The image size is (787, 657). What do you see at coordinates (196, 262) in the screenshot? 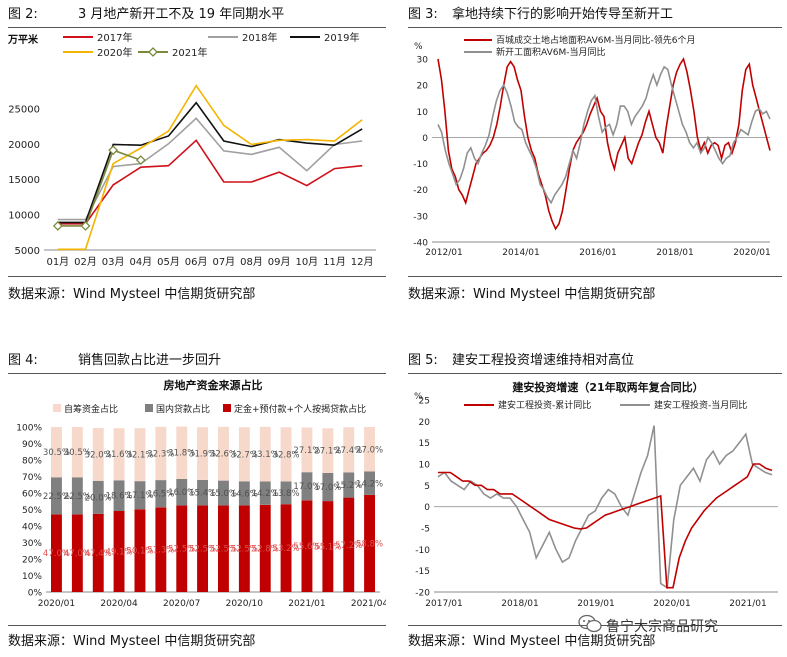
I see `x-tick-label: 06月` at bounding box center [196, 262].